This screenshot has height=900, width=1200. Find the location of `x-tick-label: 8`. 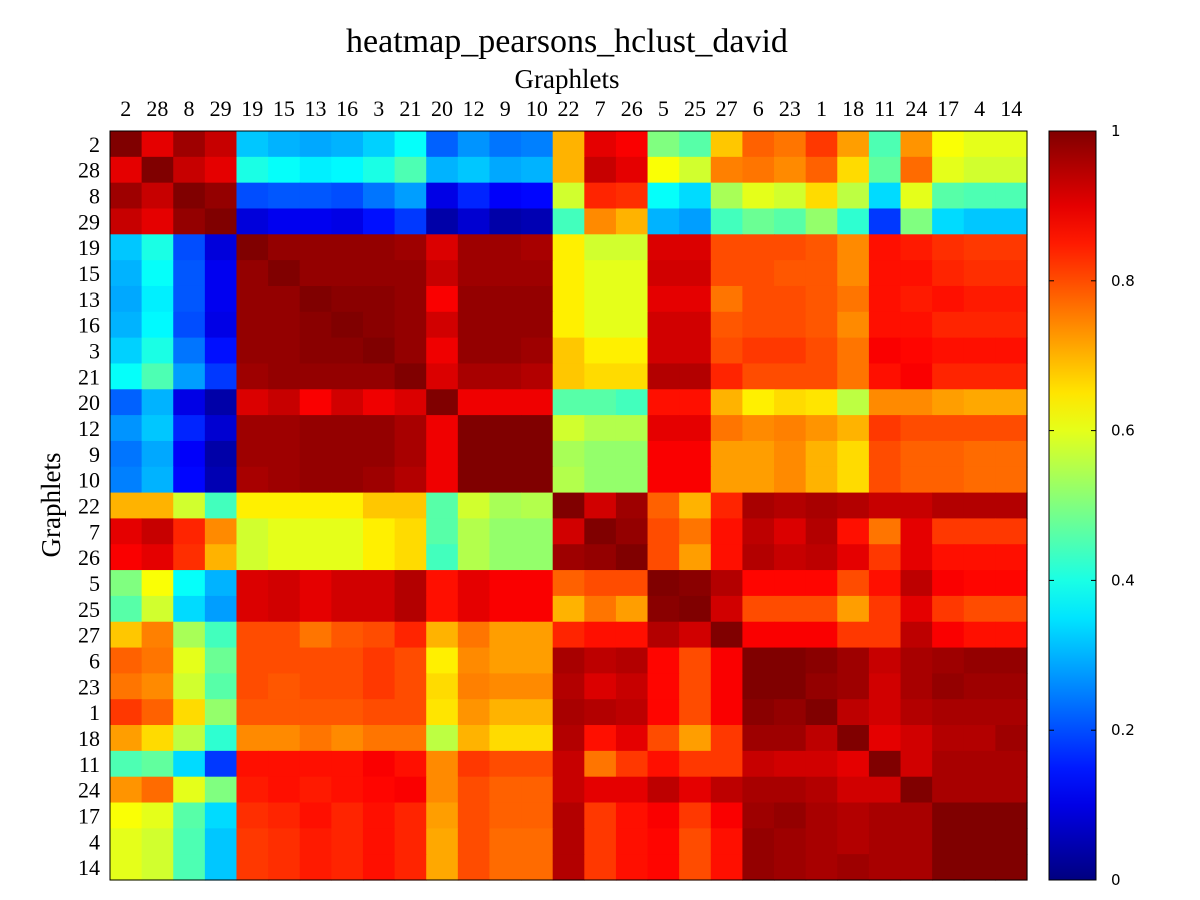

x-tick-label: 8 is located at coordinates (189, 108).